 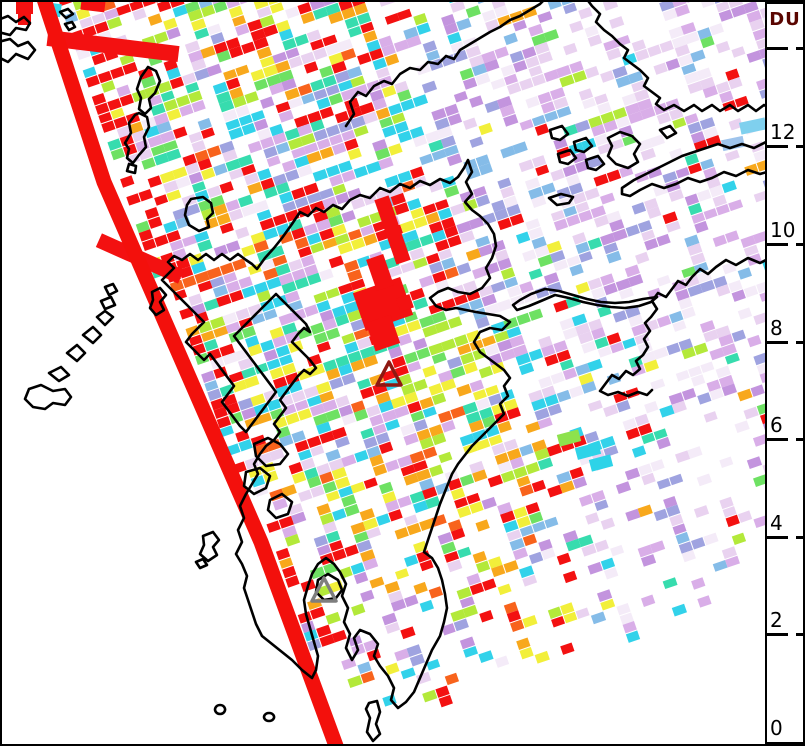 I want to click on coastline-goto-islands, so click(x=71, y=346).